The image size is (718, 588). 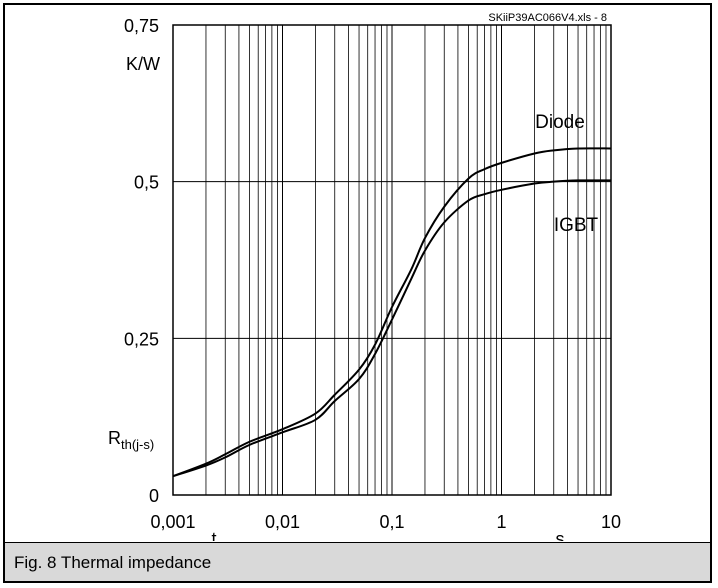 What do you see at coordinates (576, 225) in the screenshot?
I see `series-label-igbt: IGBT` at bounding box center [576, 225].